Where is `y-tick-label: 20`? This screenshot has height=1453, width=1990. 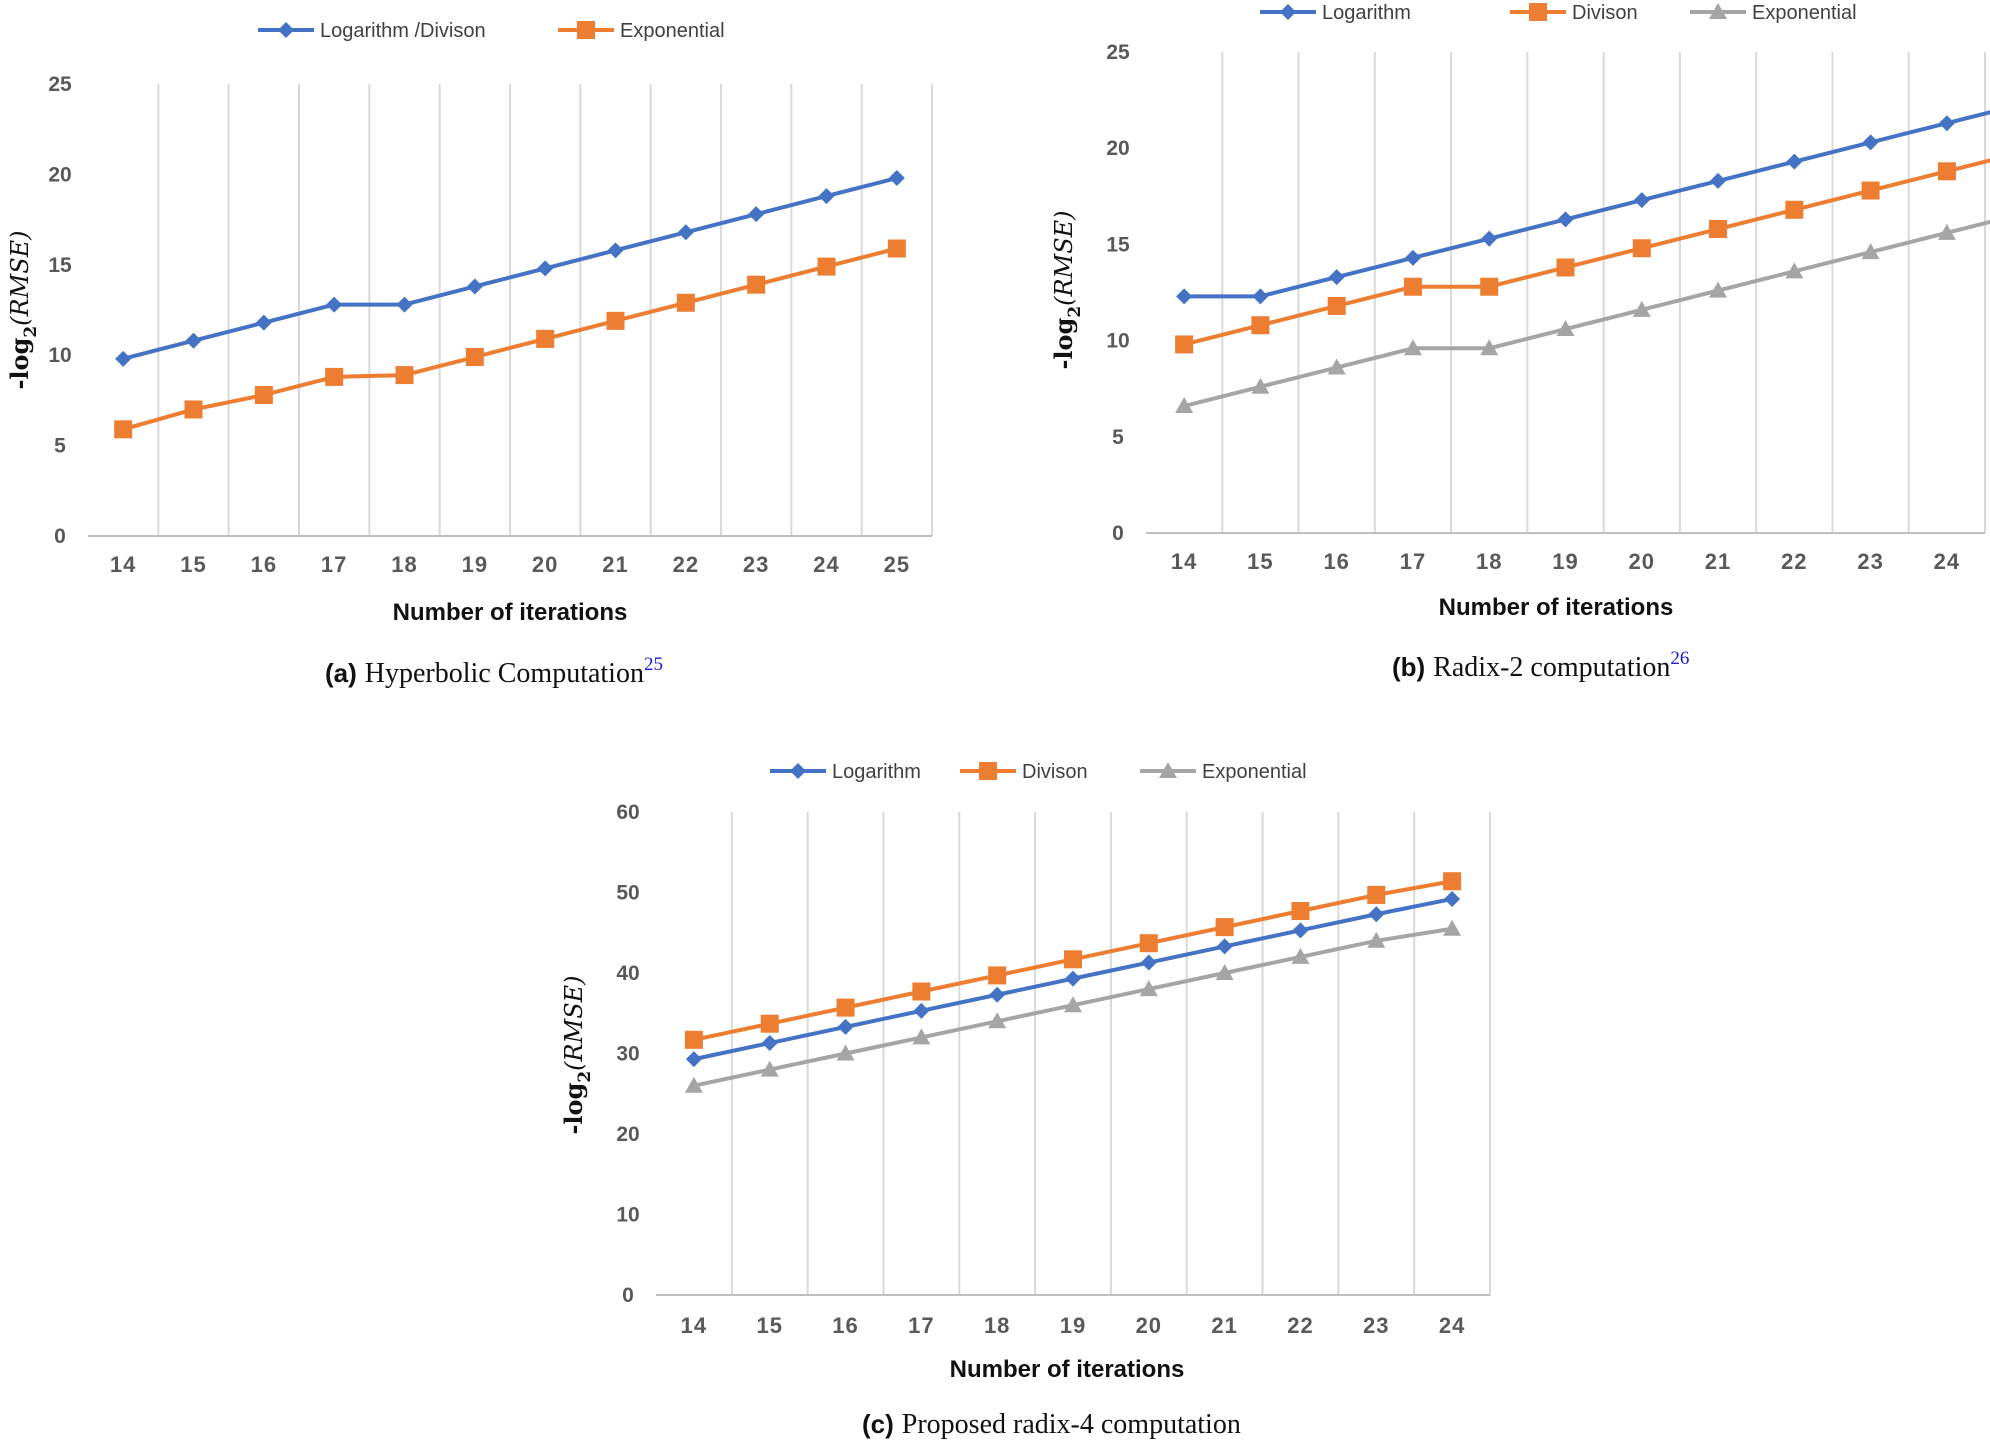 y-tick-label: 20 is located at coordinates (627, 1134).